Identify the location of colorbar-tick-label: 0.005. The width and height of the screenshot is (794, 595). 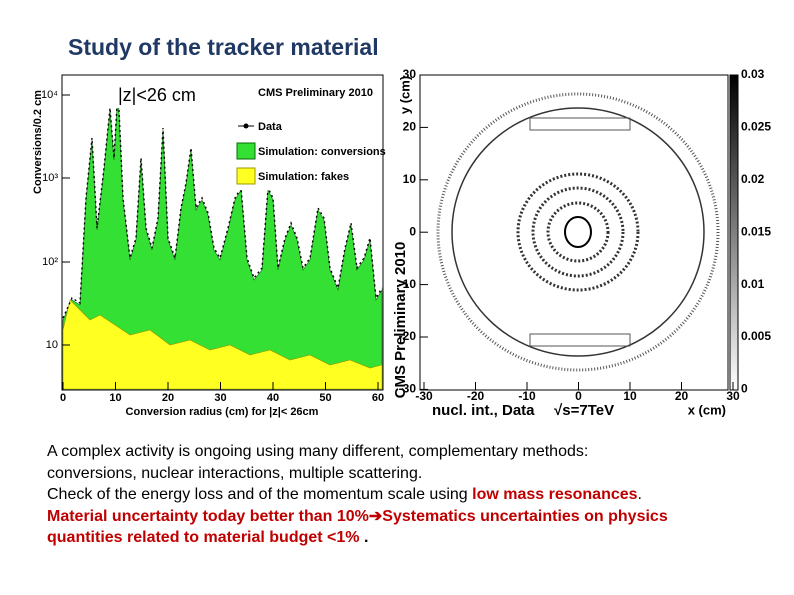
(756, 336).